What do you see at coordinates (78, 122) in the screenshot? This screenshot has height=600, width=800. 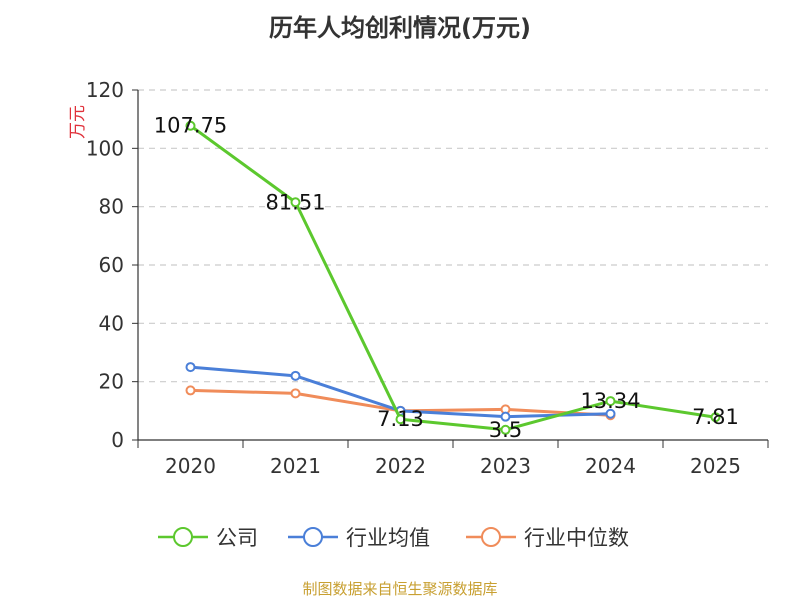 I see `y-axis-label: 万元` at bounding box center [78, 122].